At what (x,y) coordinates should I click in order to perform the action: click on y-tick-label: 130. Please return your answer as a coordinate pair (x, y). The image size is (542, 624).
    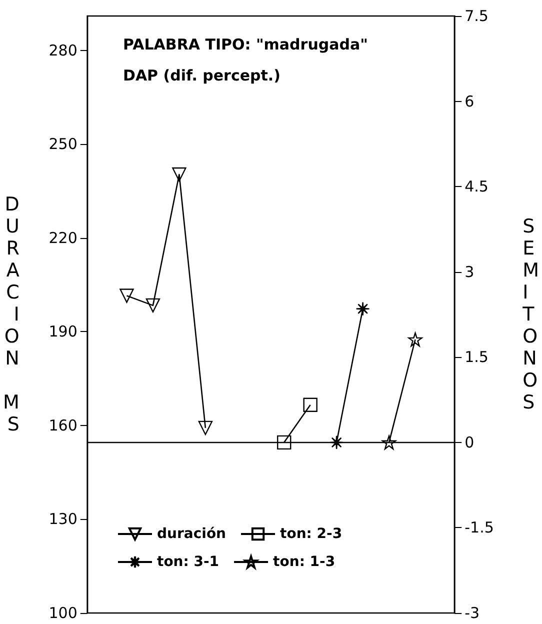
    Looking at the image, I should click on (63, 519).